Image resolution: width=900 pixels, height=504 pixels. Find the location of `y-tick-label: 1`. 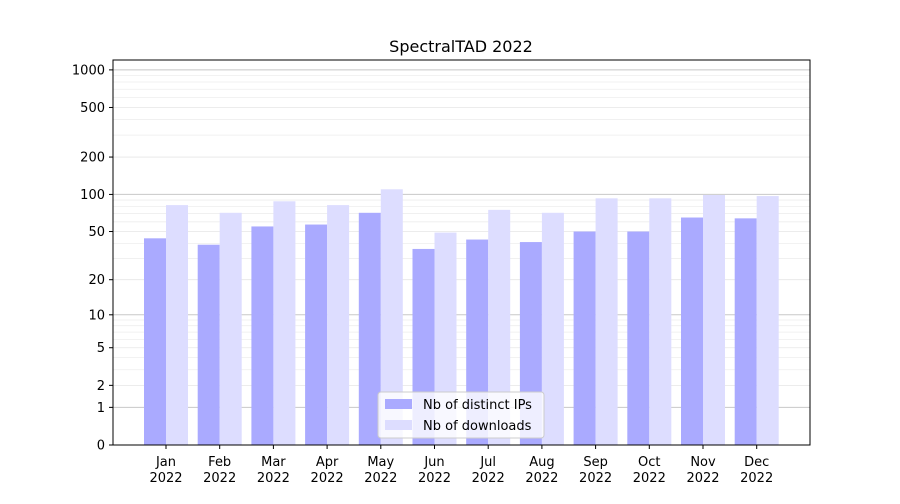

y-tick-label: 1 is located at coordinates (101, 408).